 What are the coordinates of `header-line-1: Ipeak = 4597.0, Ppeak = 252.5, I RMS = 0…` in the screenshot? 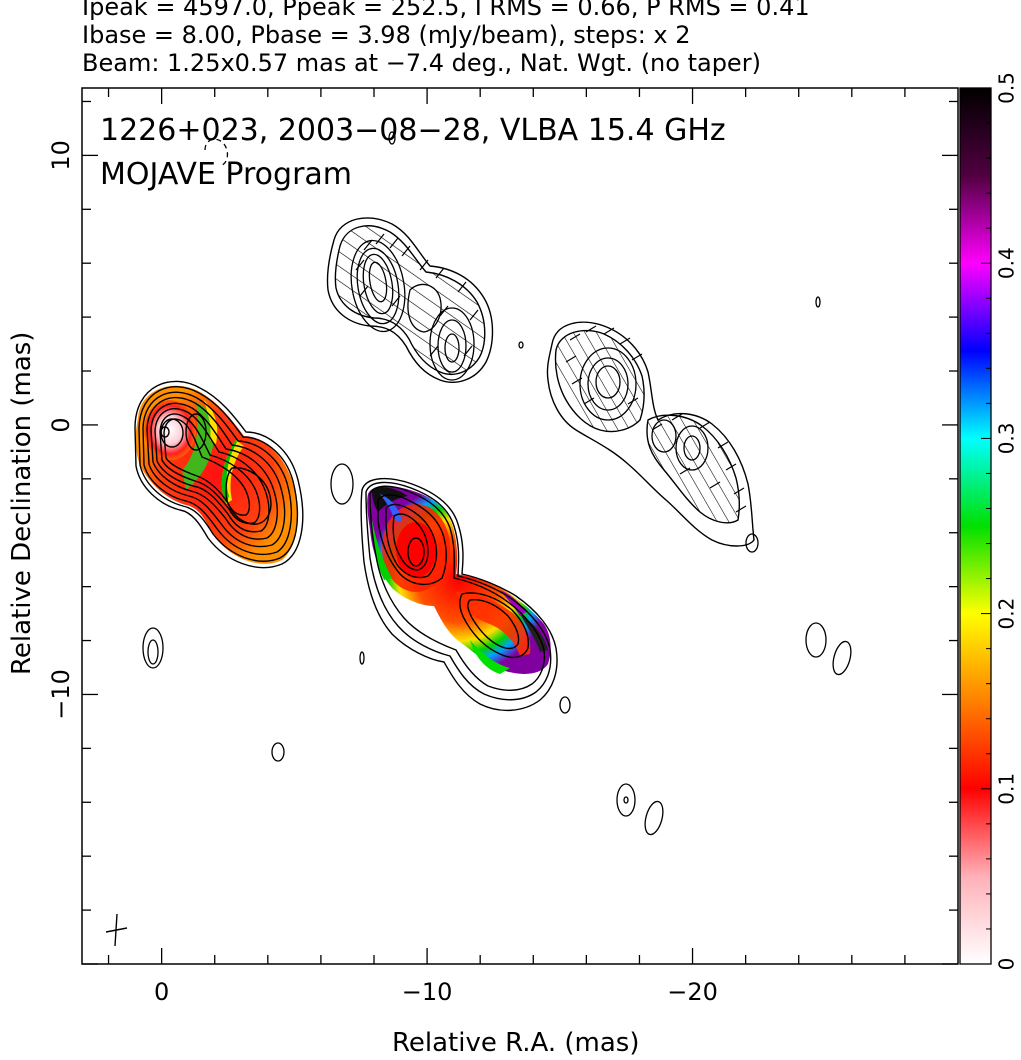 It's located at (446, 10).